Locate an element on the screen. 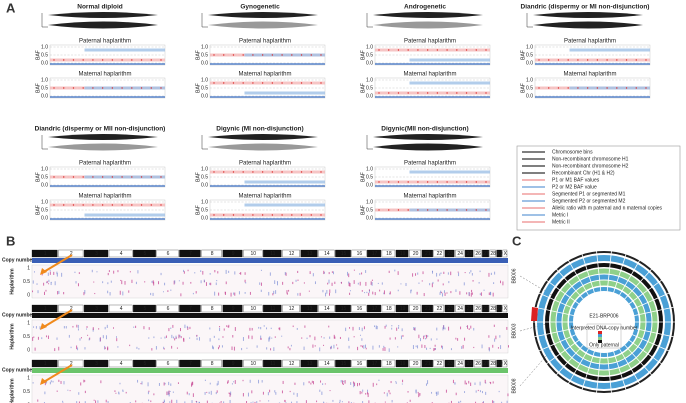 The height and width of the screenshot is (403, 686). chromosome-label: 8 is located at coordinates (212, 254).